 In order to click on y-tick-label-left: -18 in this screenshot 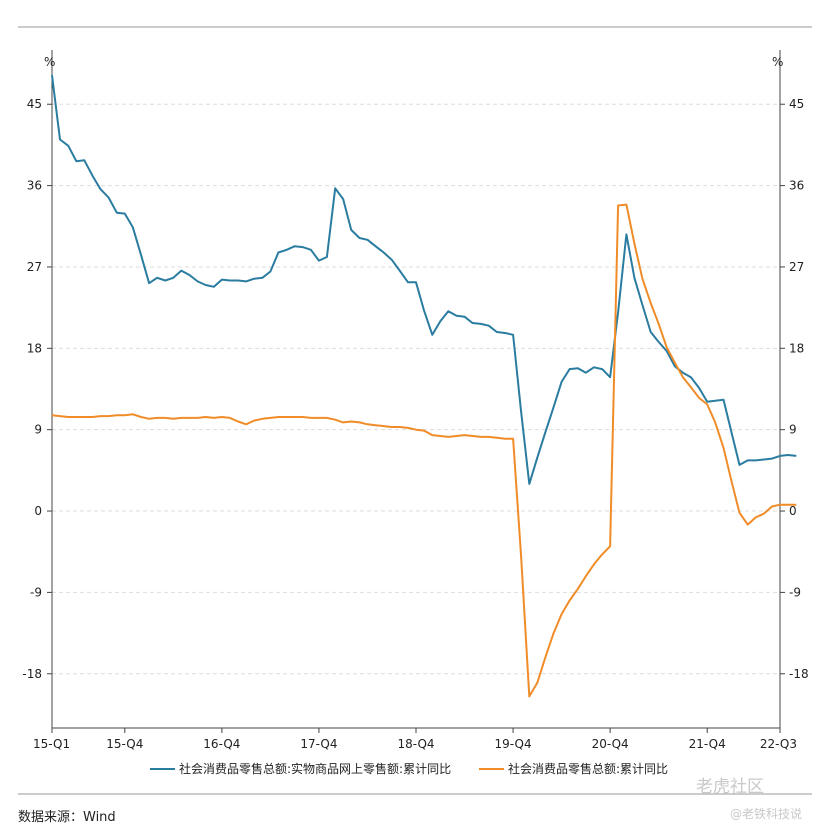, I will do `click(32, 674)`.